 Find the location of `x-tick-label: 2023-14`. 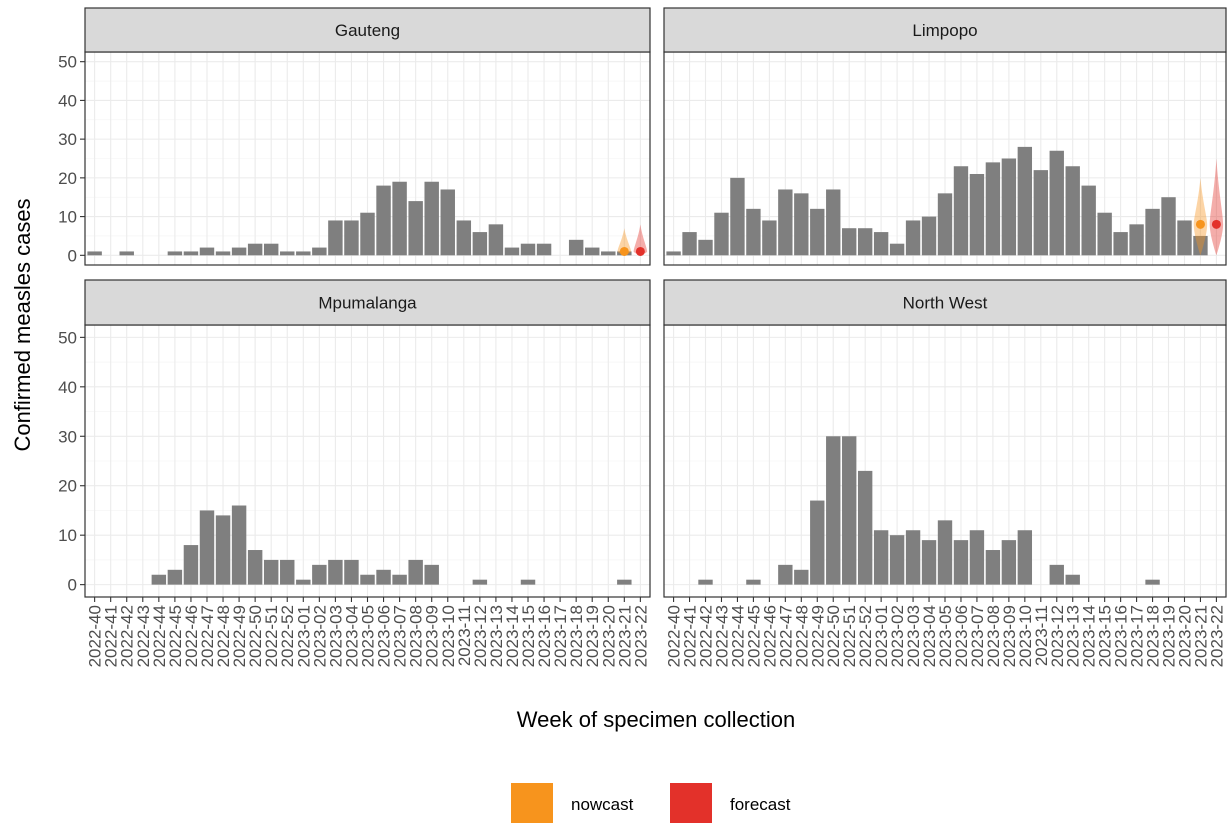

x-tick-label: 2023-14 is located at coordinates (512, 636).